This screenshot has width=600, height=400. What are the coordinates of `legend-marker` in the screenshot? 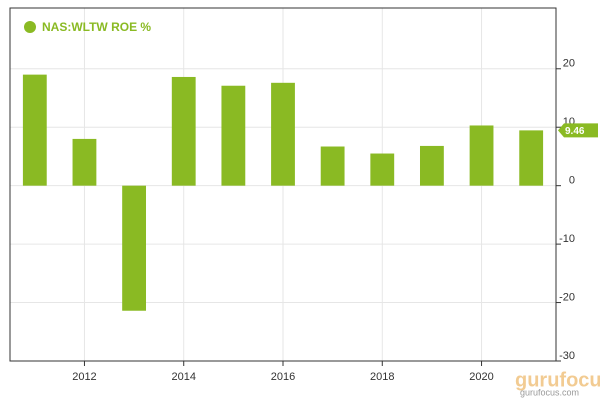 It's located at (30, 27).